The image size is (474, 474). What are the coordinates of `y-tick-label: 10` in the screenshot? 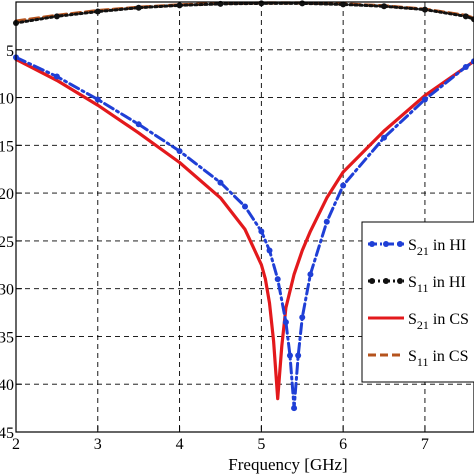 It's located at (7, 99).